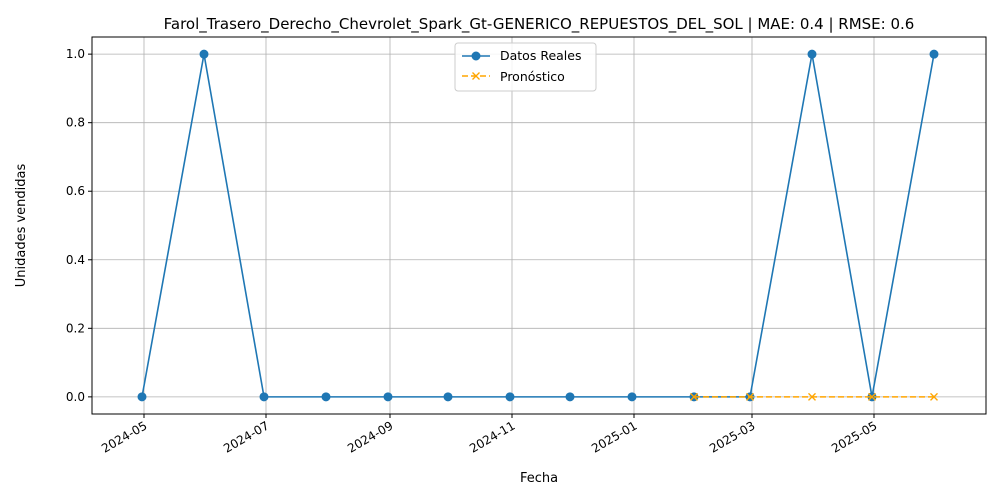 The width and height of the screenshot is (1000, 504). Describe the element at coordinates (75, 260) in the screenshot. I see `y-tick-label: 0.4` at that location.